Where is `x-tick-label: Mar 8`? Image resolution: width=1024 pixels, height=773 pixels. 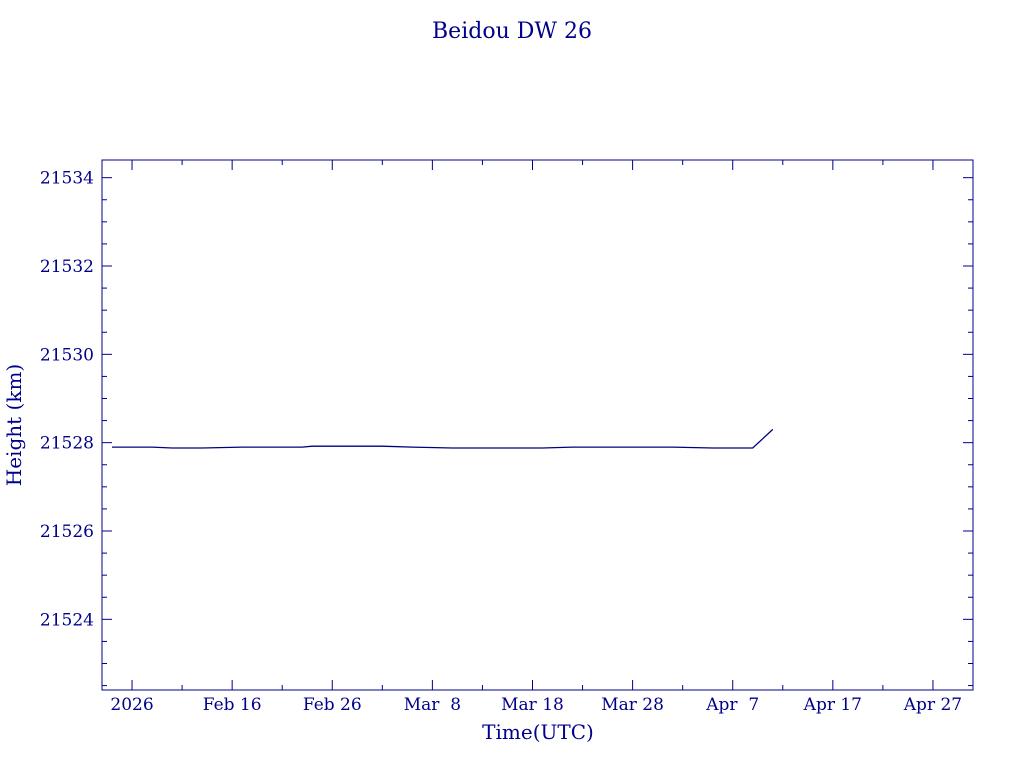
x-tick-label: Mar 8 is located at coordinates (432, 705).